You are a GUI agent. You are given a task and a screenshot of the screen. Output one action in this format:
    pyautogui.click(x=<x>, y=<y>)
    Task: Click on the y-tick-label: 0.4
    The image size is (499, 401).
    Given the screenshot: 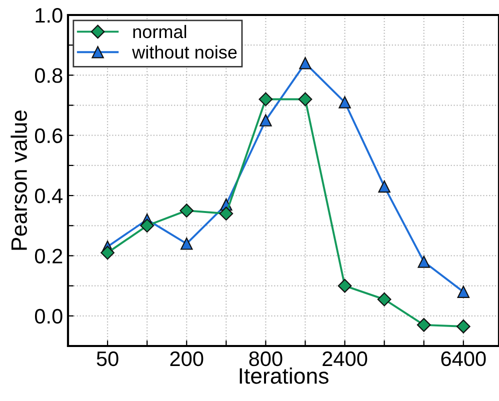 What is the action you would take?
    pyautogui.click(x=48, y=196)
    